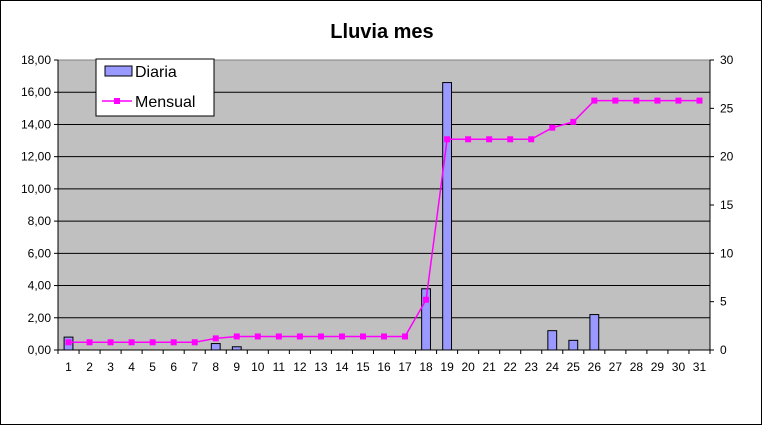 Image resolution: width=762 pixels, height=429 pixels. I want to click on x-tick-label: 29, so click(658, 367).